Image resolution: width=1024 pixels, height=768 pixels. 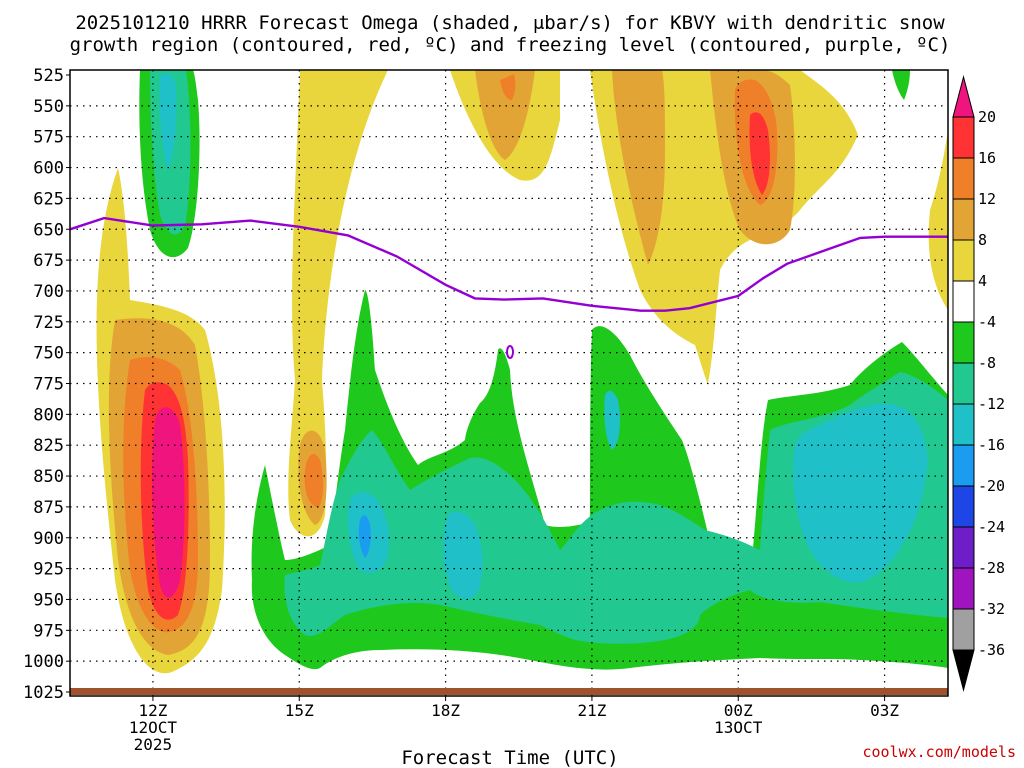 I want to click on colorbar-label: 20, so click(x=987, y=117).